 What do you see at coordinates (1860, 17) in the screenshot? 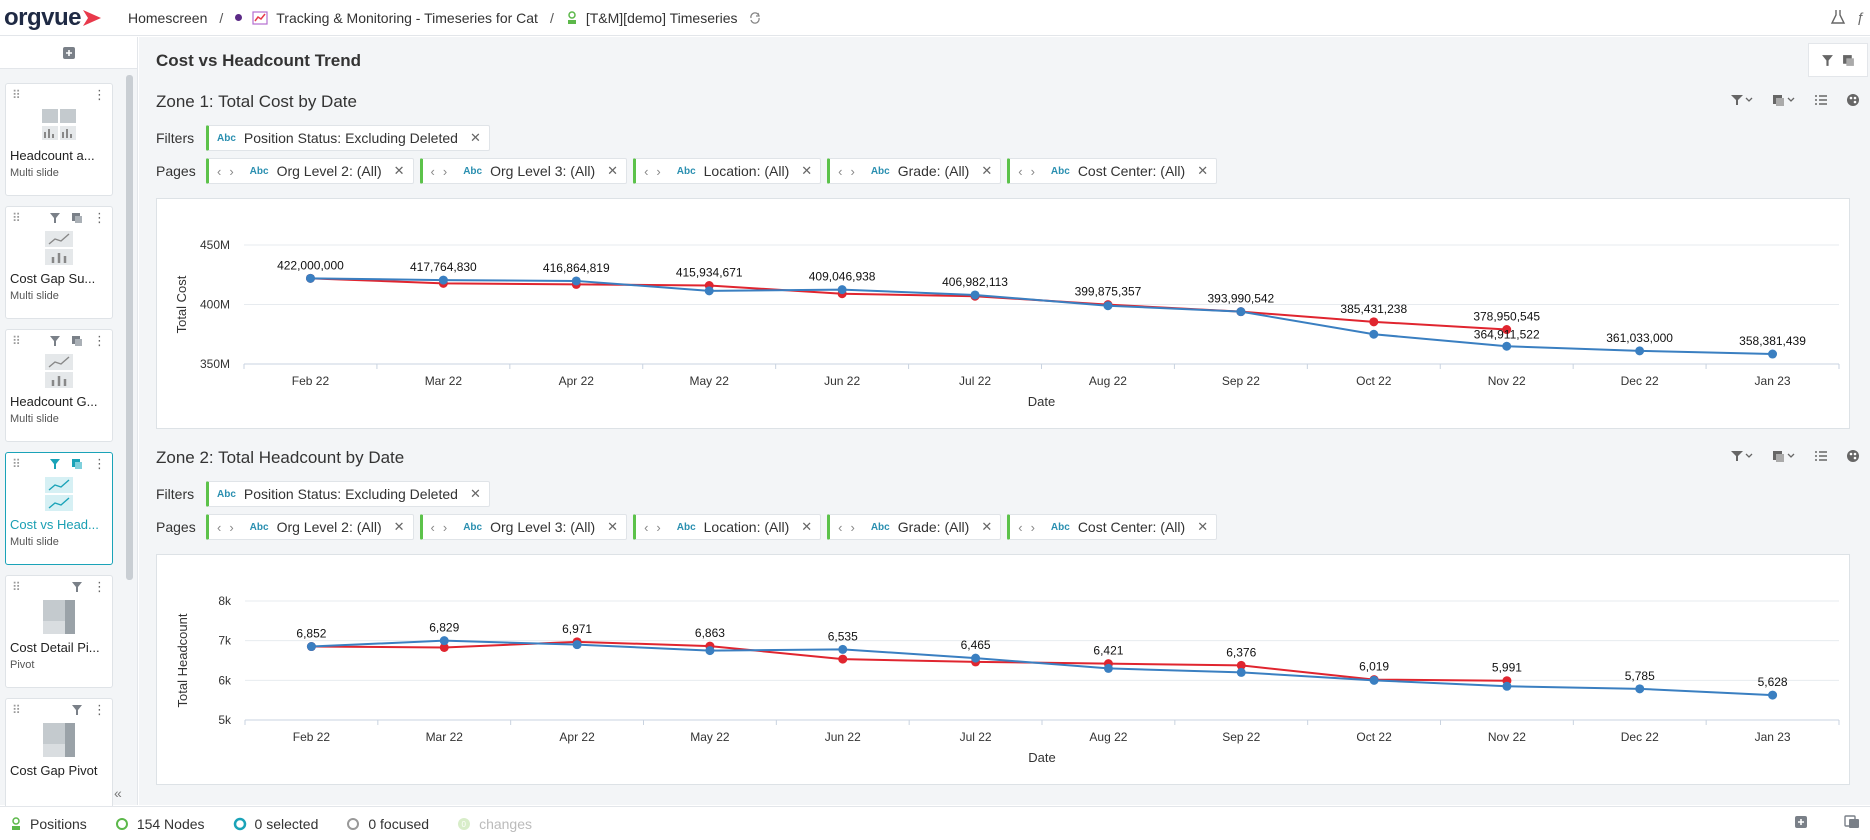
I see `function-icon: ƒ` at bounding box center [1860, 17].